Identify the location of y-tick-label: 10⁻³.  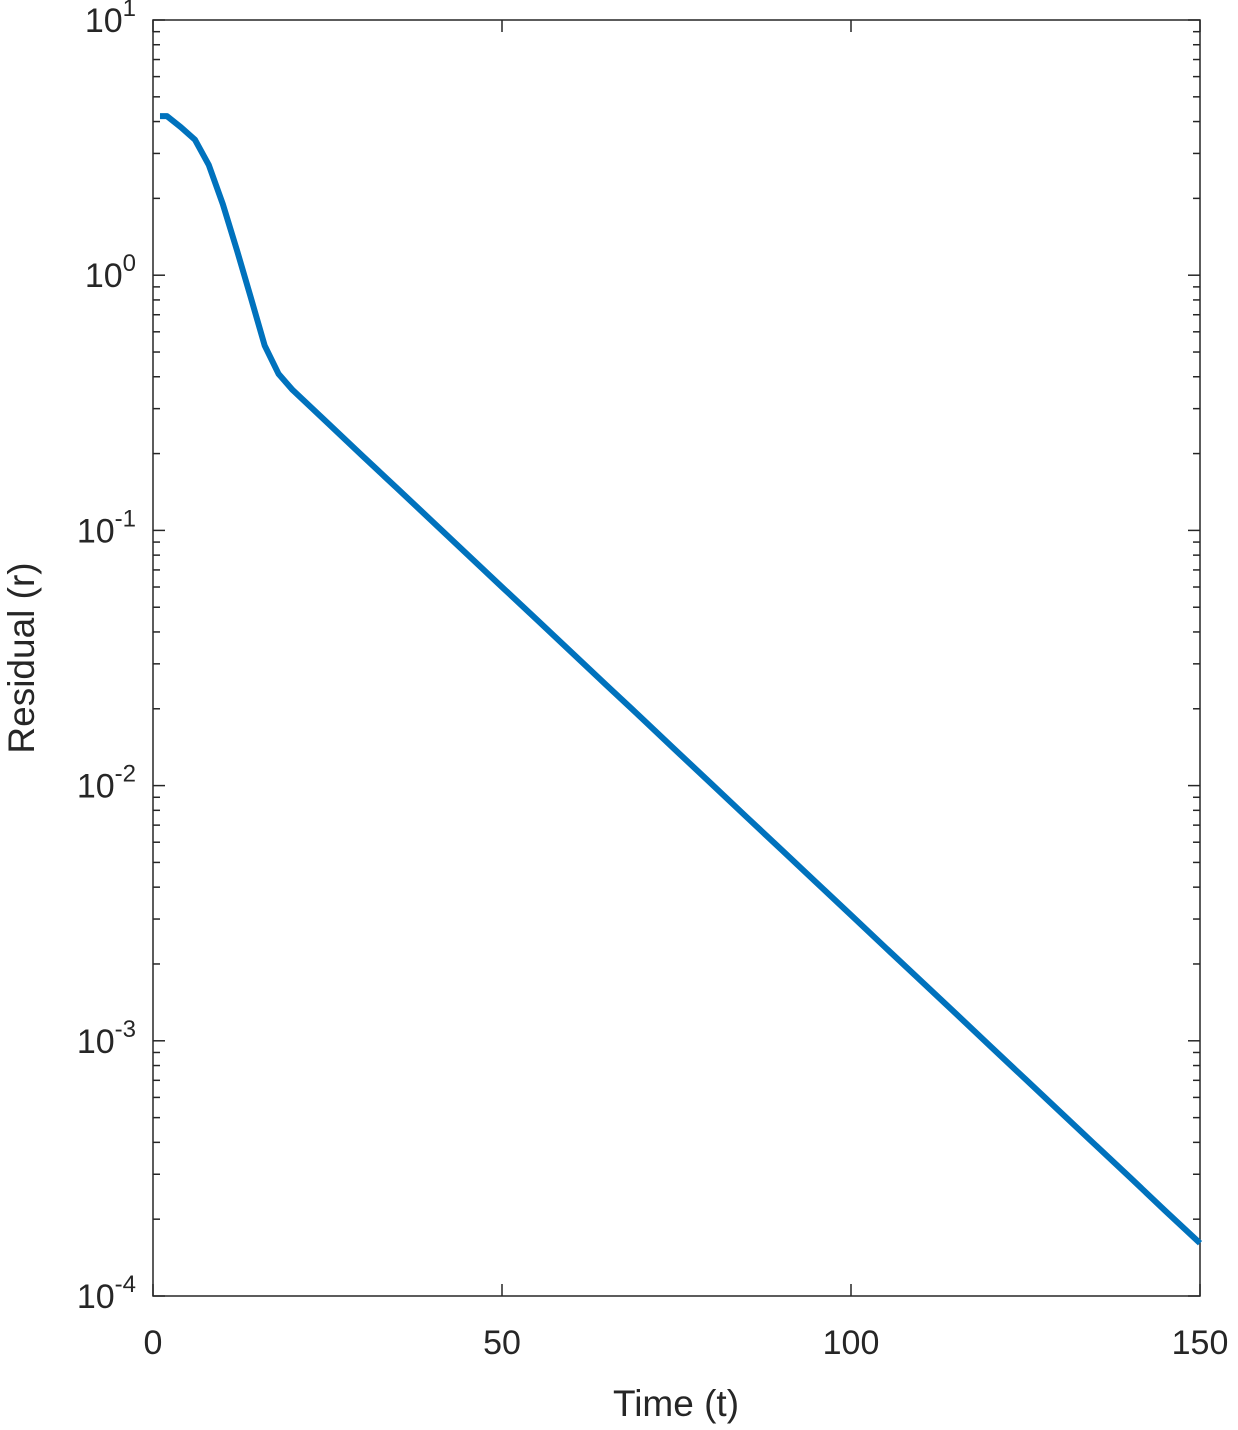
(106, 1038).